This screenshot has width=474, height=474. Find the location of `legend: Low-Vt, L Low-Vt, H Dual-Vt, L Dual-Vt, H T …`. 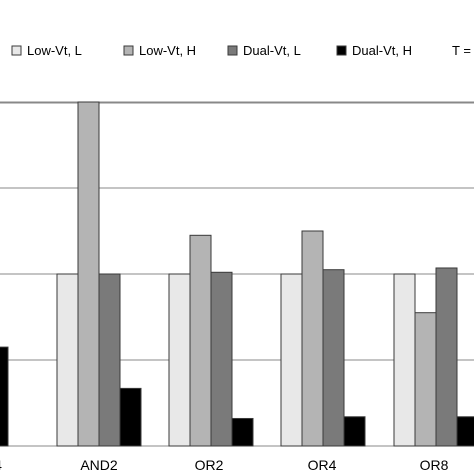

legend: Low-Vt, L Low-Vt, H Dual-Vt, L Dual-Vt, H T … is located at coordinates (241, 50).